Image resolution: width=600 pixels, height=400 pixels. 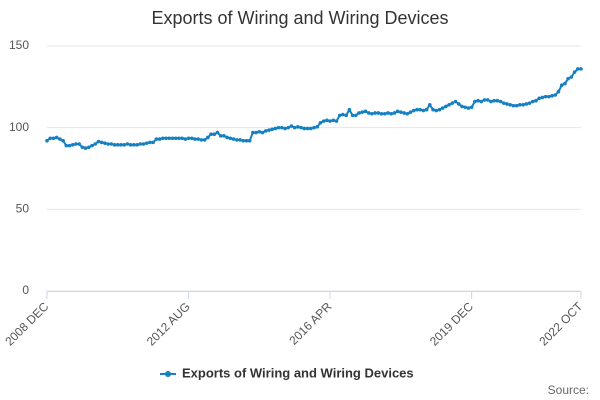 I want to click on x-tick-label: 2012 AUG, so click(x=168, y=323).